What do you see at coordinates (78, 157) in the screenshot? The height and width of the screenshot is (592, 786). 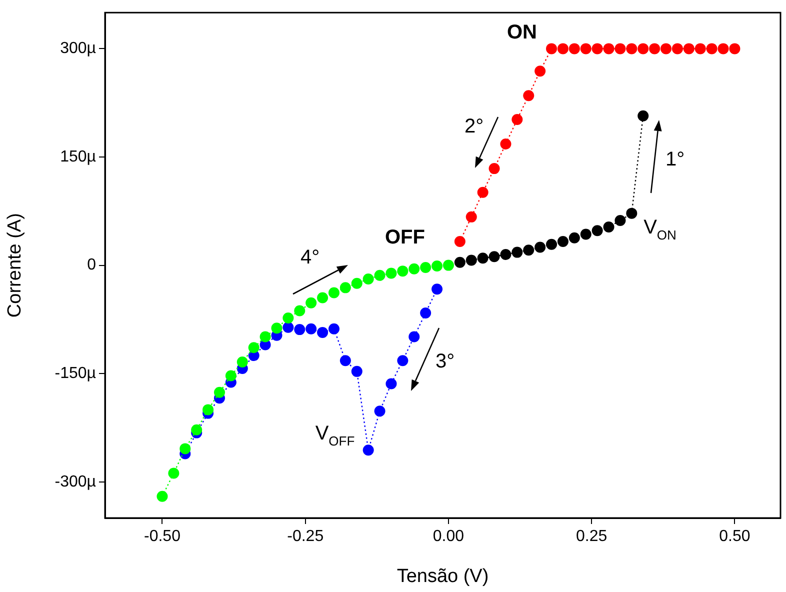 I see `y-tick-label: 150µ` at bounding box center [78, 157].